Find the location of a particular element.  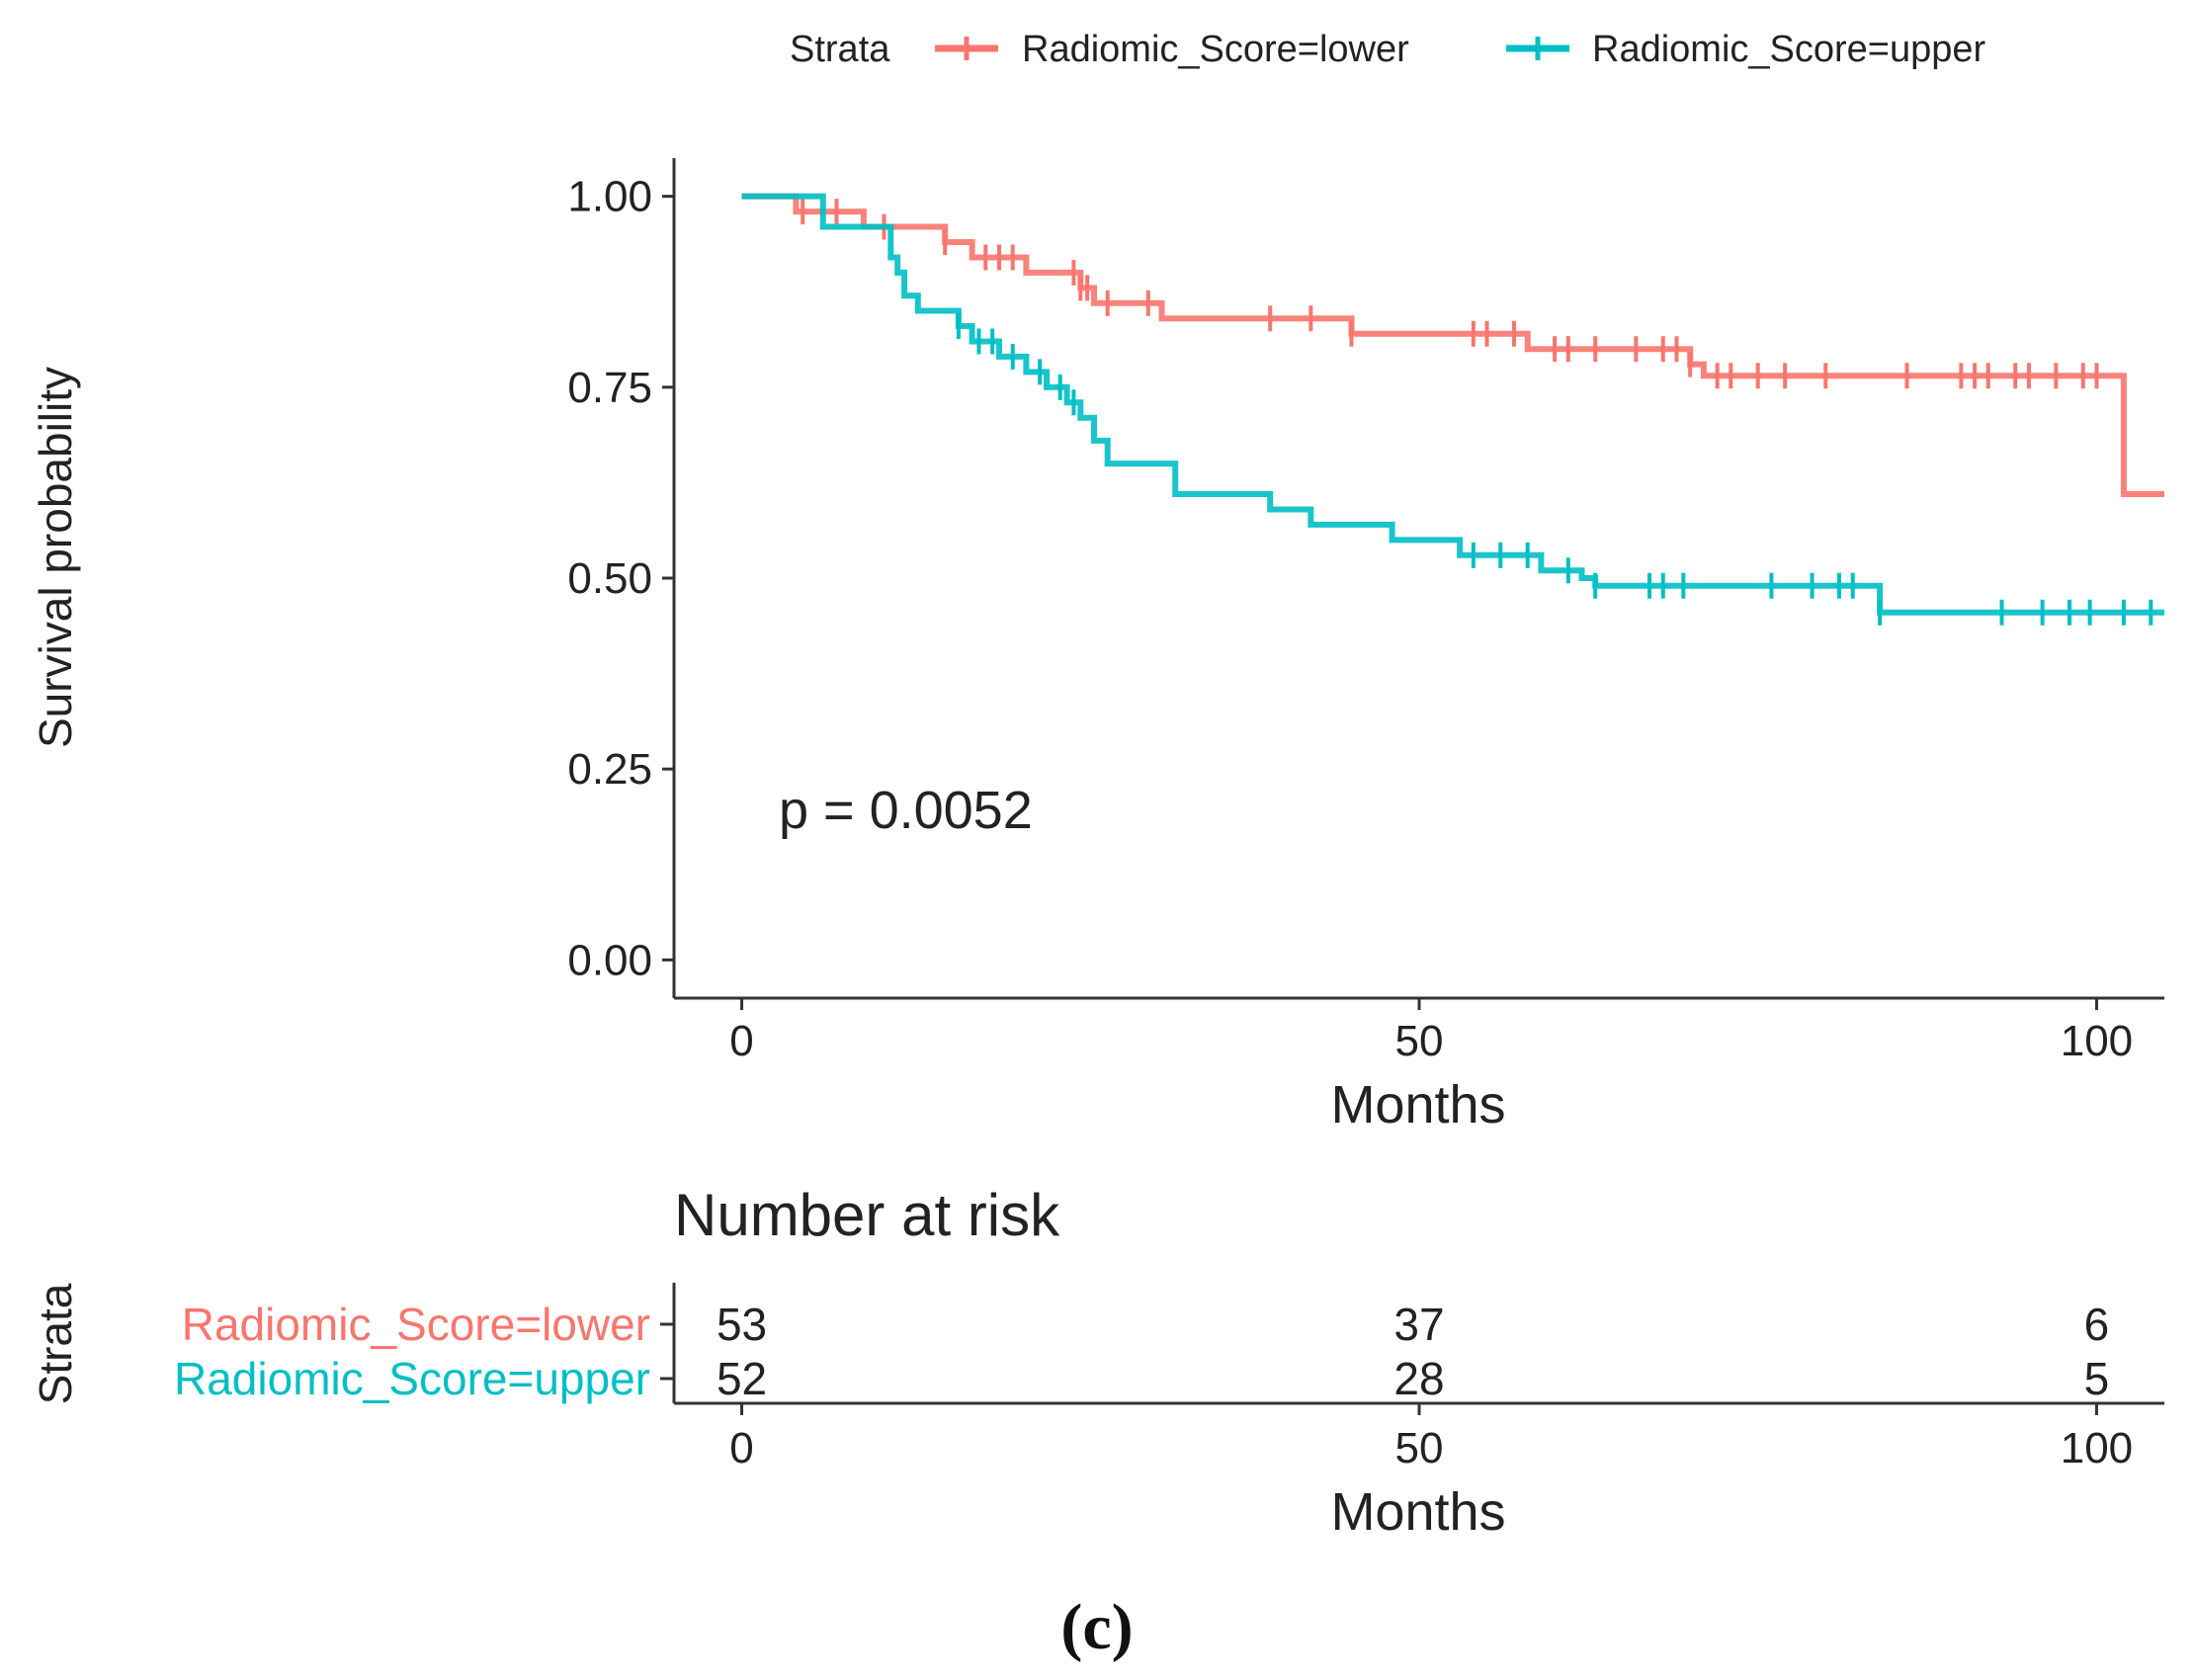

risk-table-title: Number at risk is located at coordinates (867, 1215).